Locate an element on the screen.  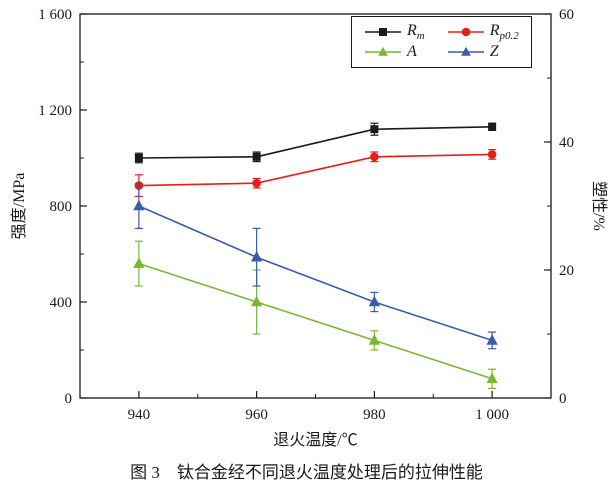
legend-item-Rp0.2: Rp0.2 is located at coordinates (483, 32).